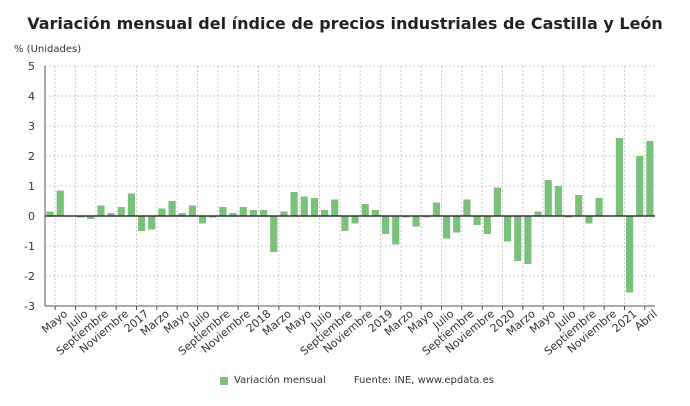 The height and width of the screenshot is (406, 690). I want to click on y-axis-label: % (Unidades), so click(48, 49).